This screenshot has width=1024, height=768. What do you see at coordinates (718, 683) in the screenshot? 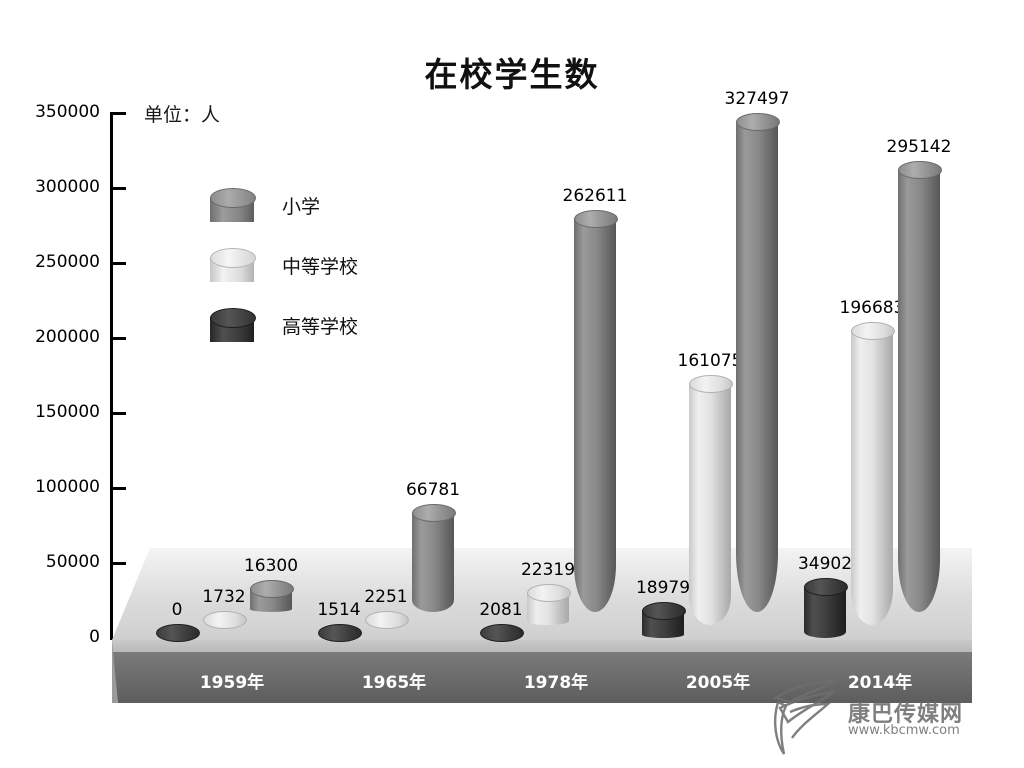
I see `x-axis-category-label: 2005年` at bounding box center [718, 683].